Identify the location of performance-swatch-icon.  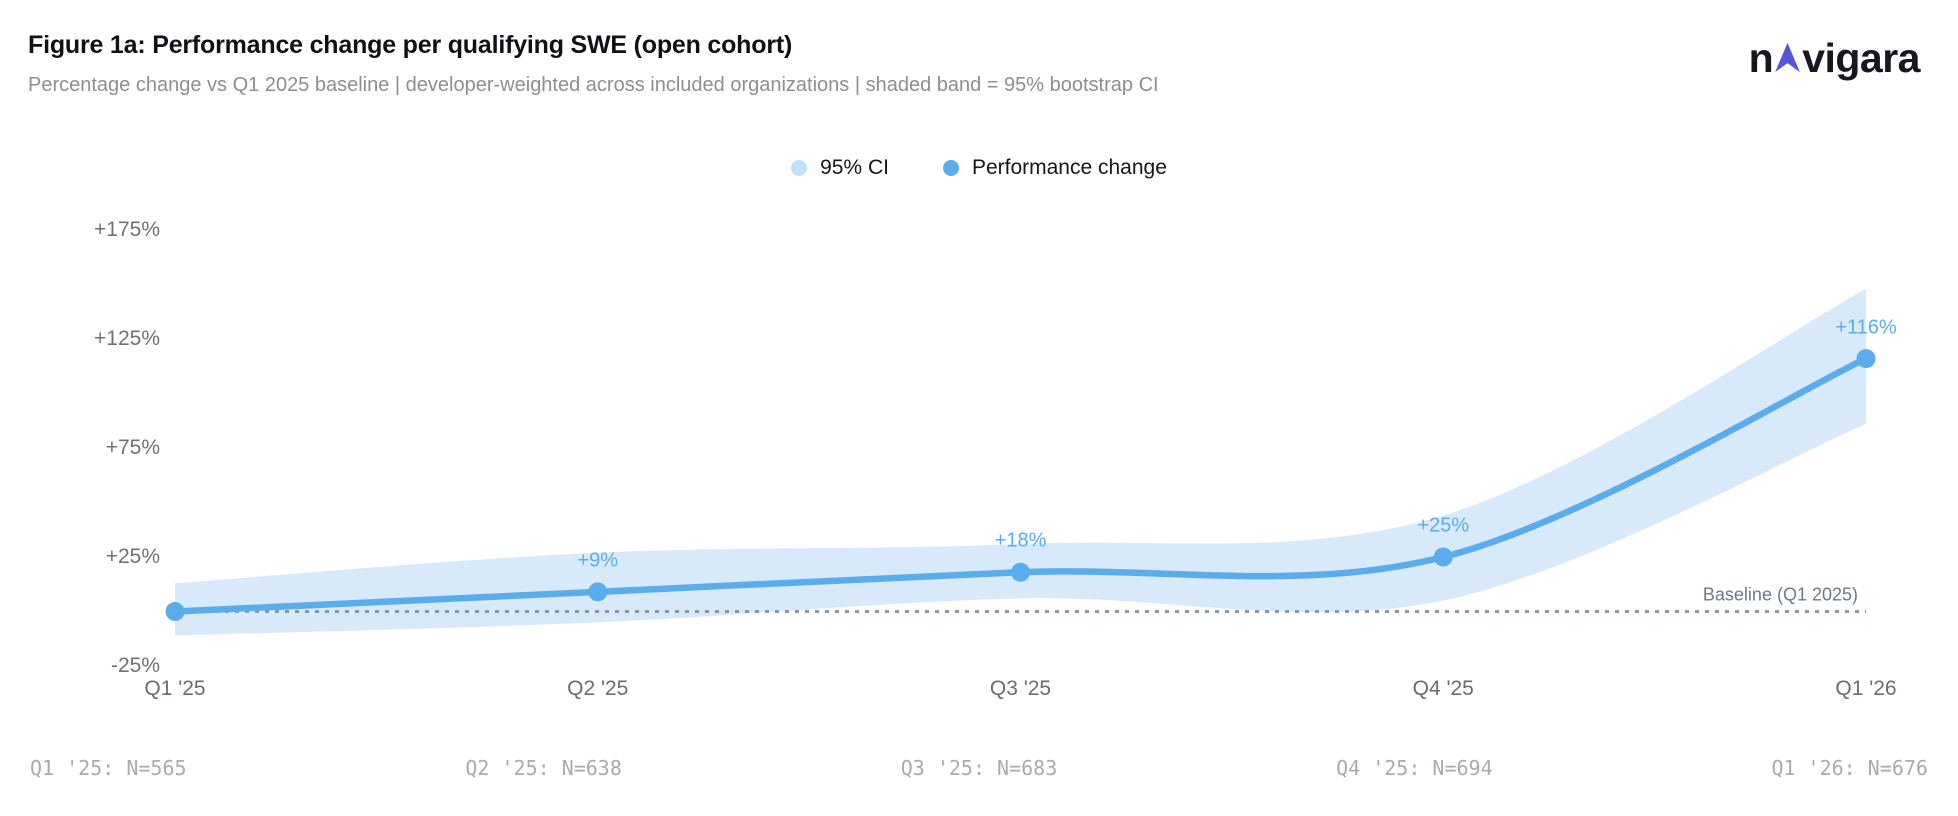
(950, 168).